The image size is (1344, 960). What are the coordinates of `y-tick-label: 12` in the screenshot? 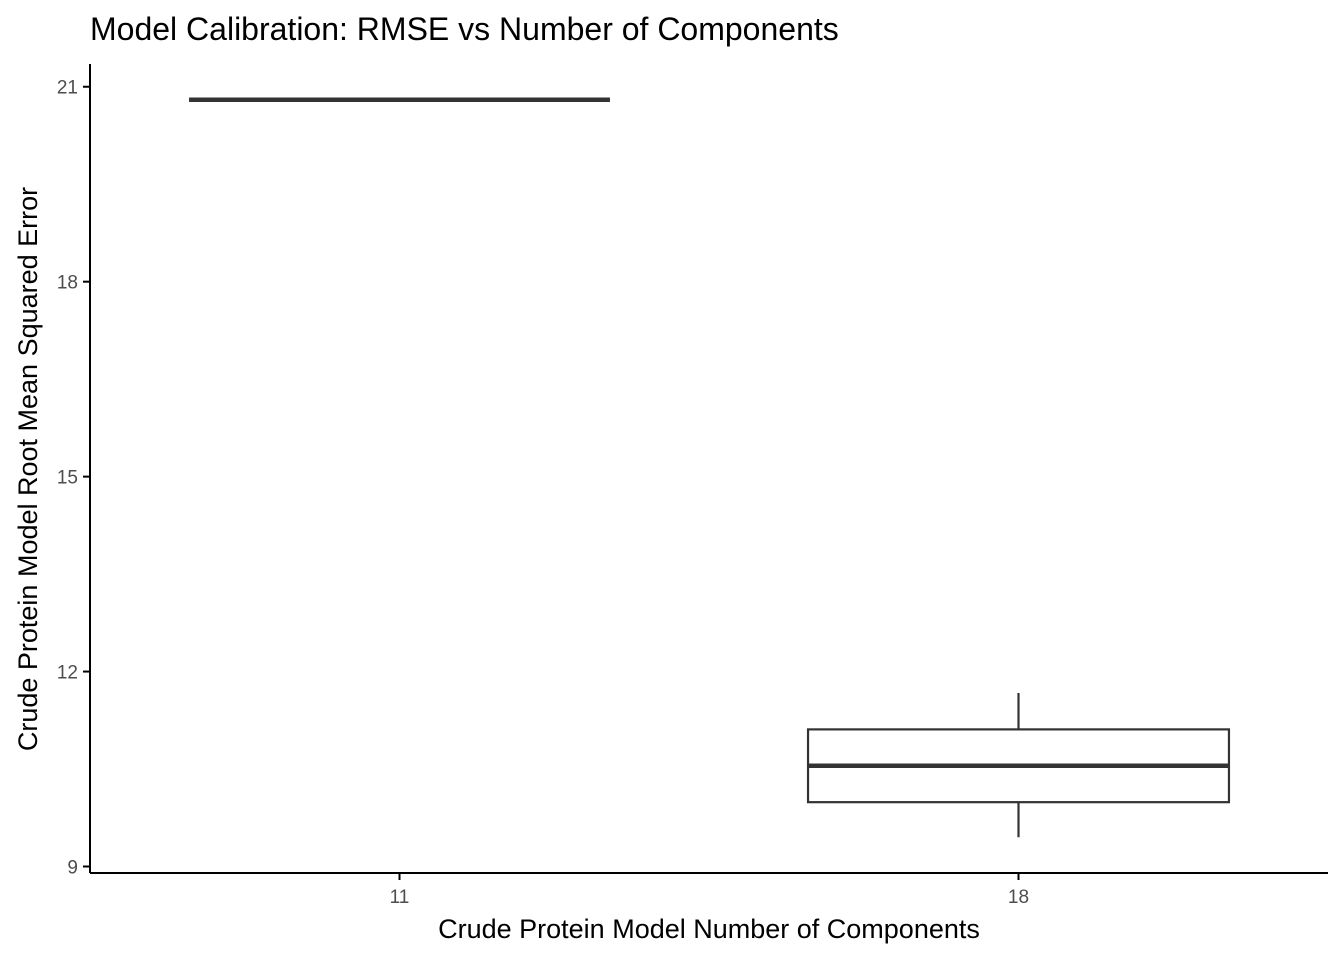 It's located at (67, 673).